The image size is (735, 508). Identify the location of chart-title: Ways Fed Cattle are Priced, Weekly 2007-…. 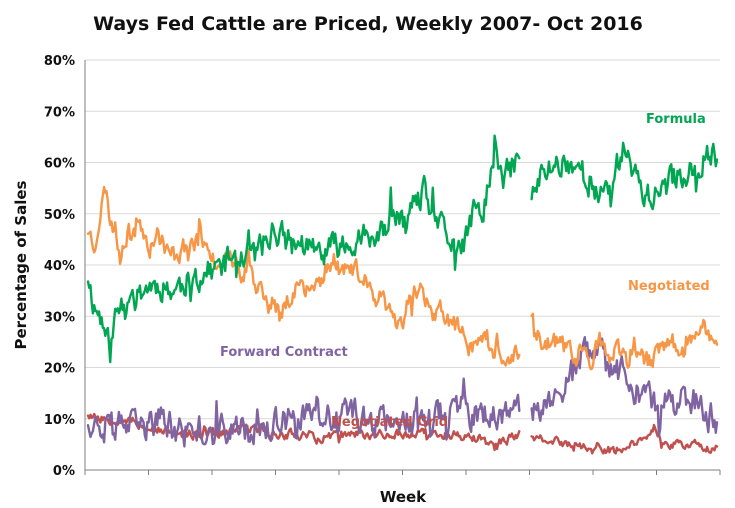
(368, 24).